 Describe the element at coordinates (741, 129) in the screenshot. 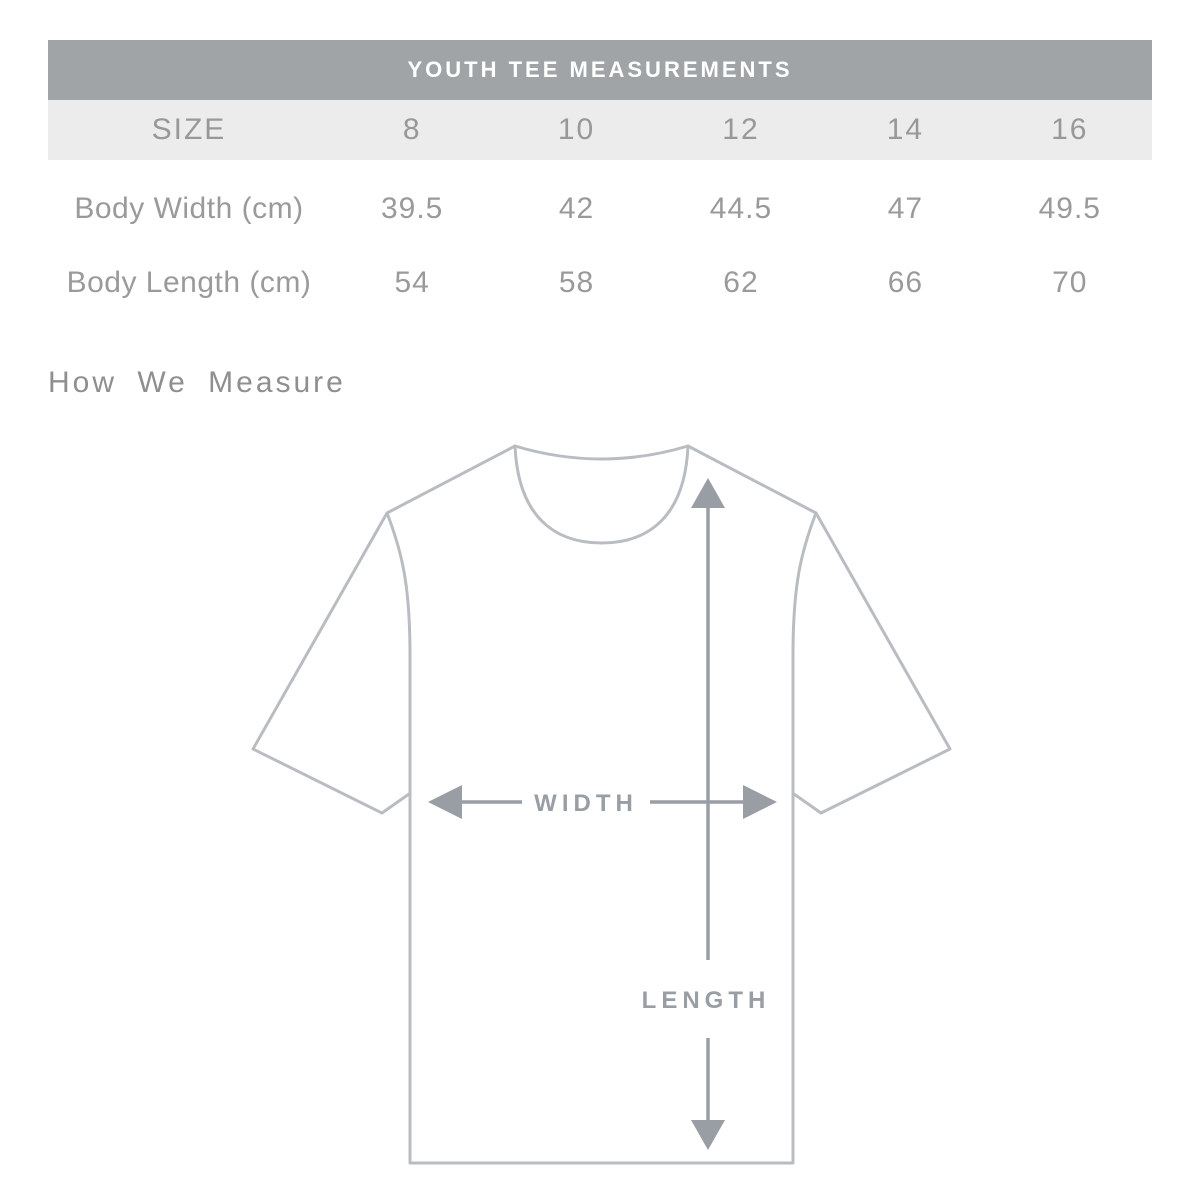

I see `size-value: 12` at that location.